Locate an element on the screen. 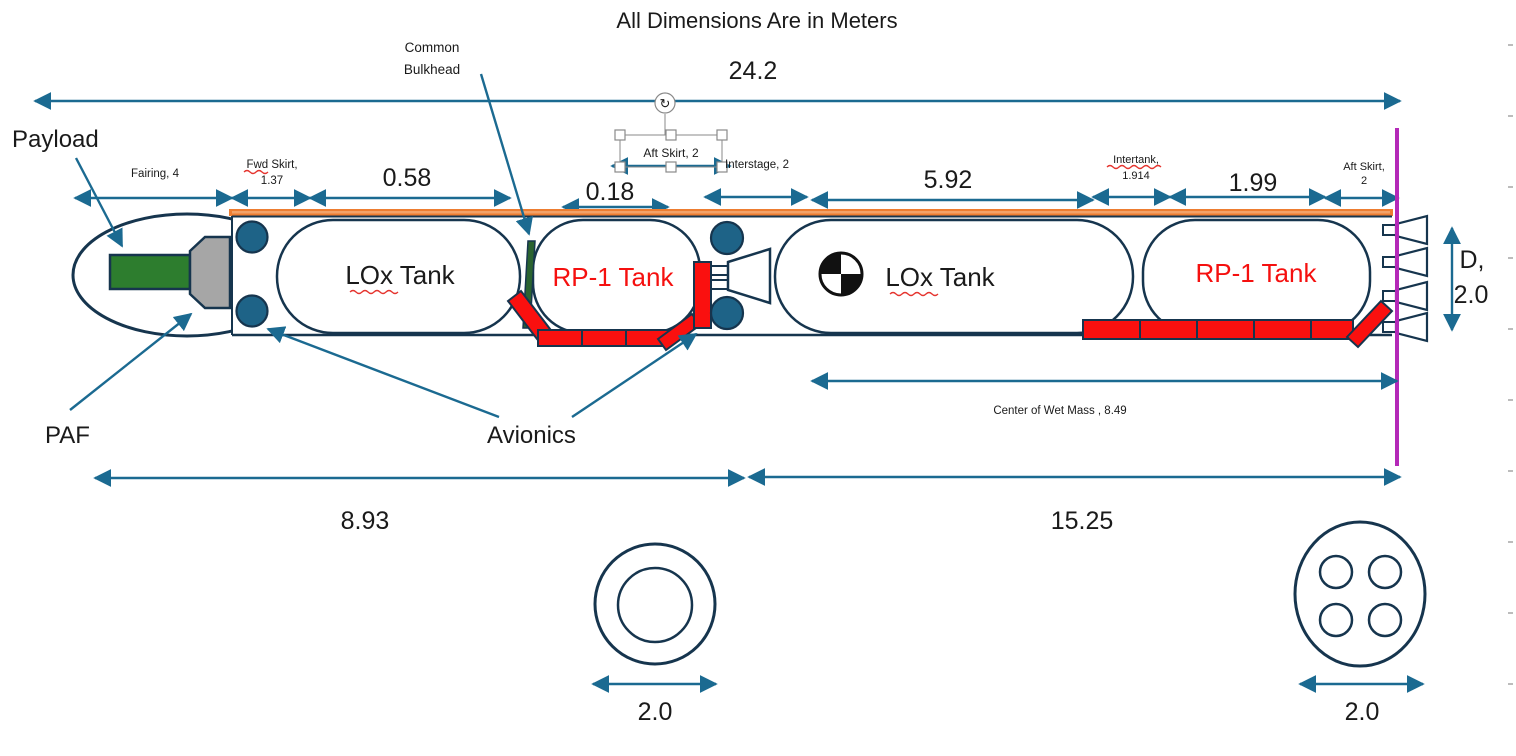  stage1-cross-section is located at coordinates (1360, 594).